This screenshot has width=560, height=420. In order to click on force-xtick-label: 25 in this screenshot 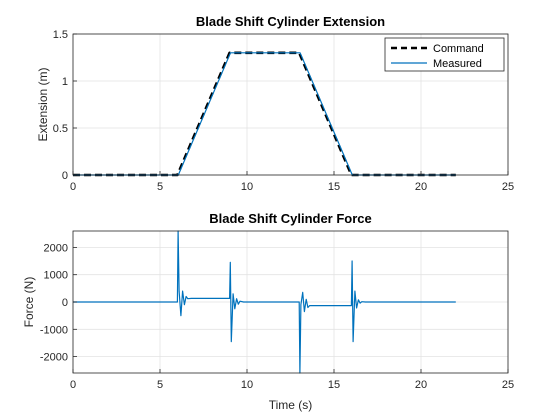, I will do `click(508, 385)`.